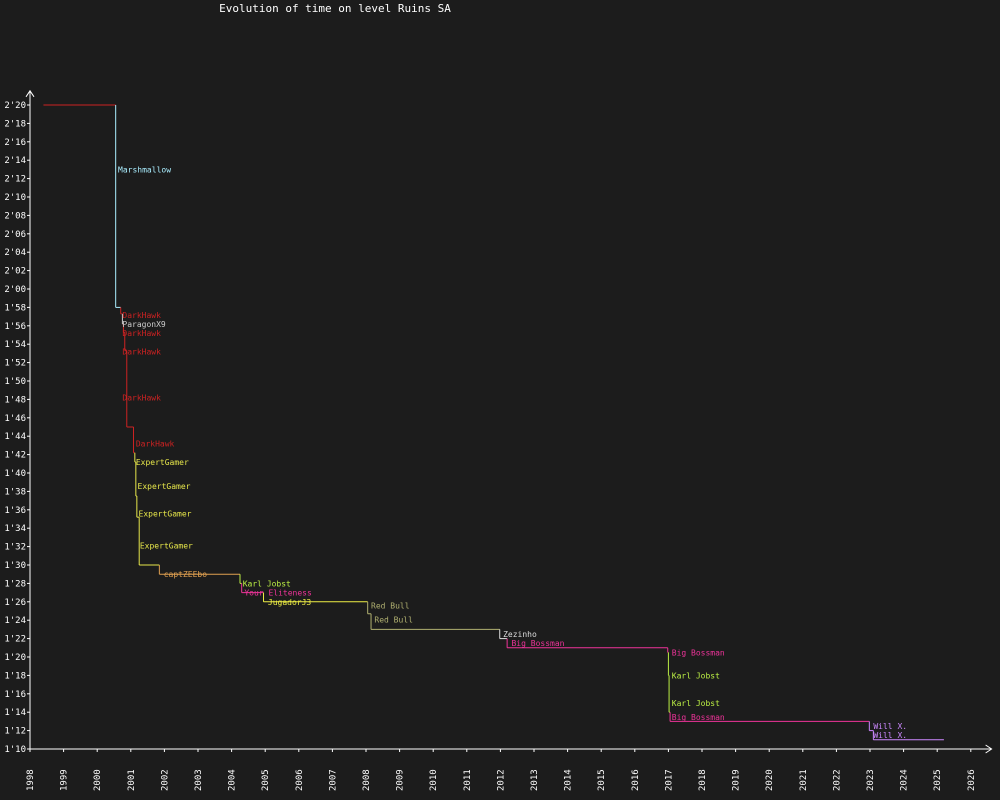 Image resolution: width=1000 pixels, height=800 pixels. I want to click on y-tick-label: 2'14, so click(15, 161).